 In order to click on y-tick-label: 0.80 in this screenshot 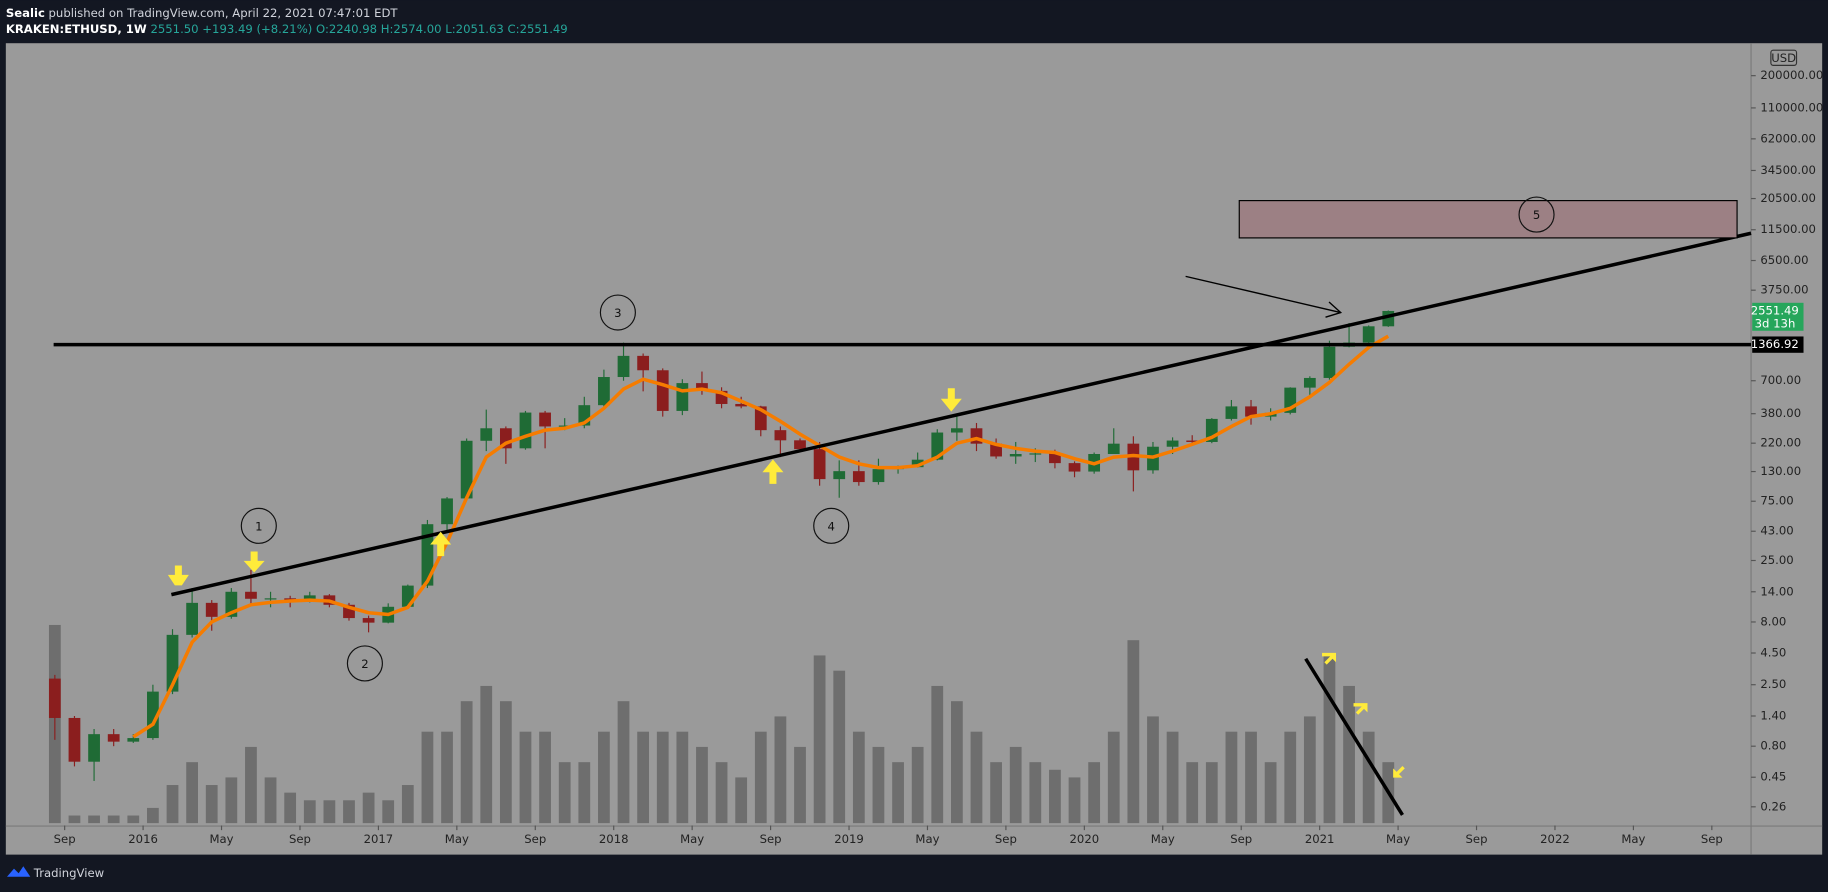, I will do `click(1773, 746)`.